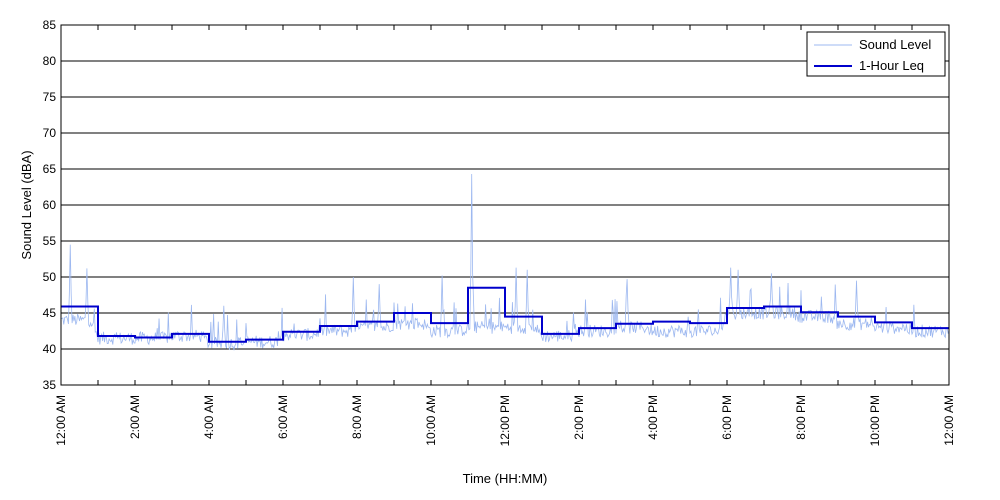 The image size is (1000, 500). Describe the element at coordinates (209, 417) in the screenshot. I see `x-tick-label: 4:00 AM` at that location.